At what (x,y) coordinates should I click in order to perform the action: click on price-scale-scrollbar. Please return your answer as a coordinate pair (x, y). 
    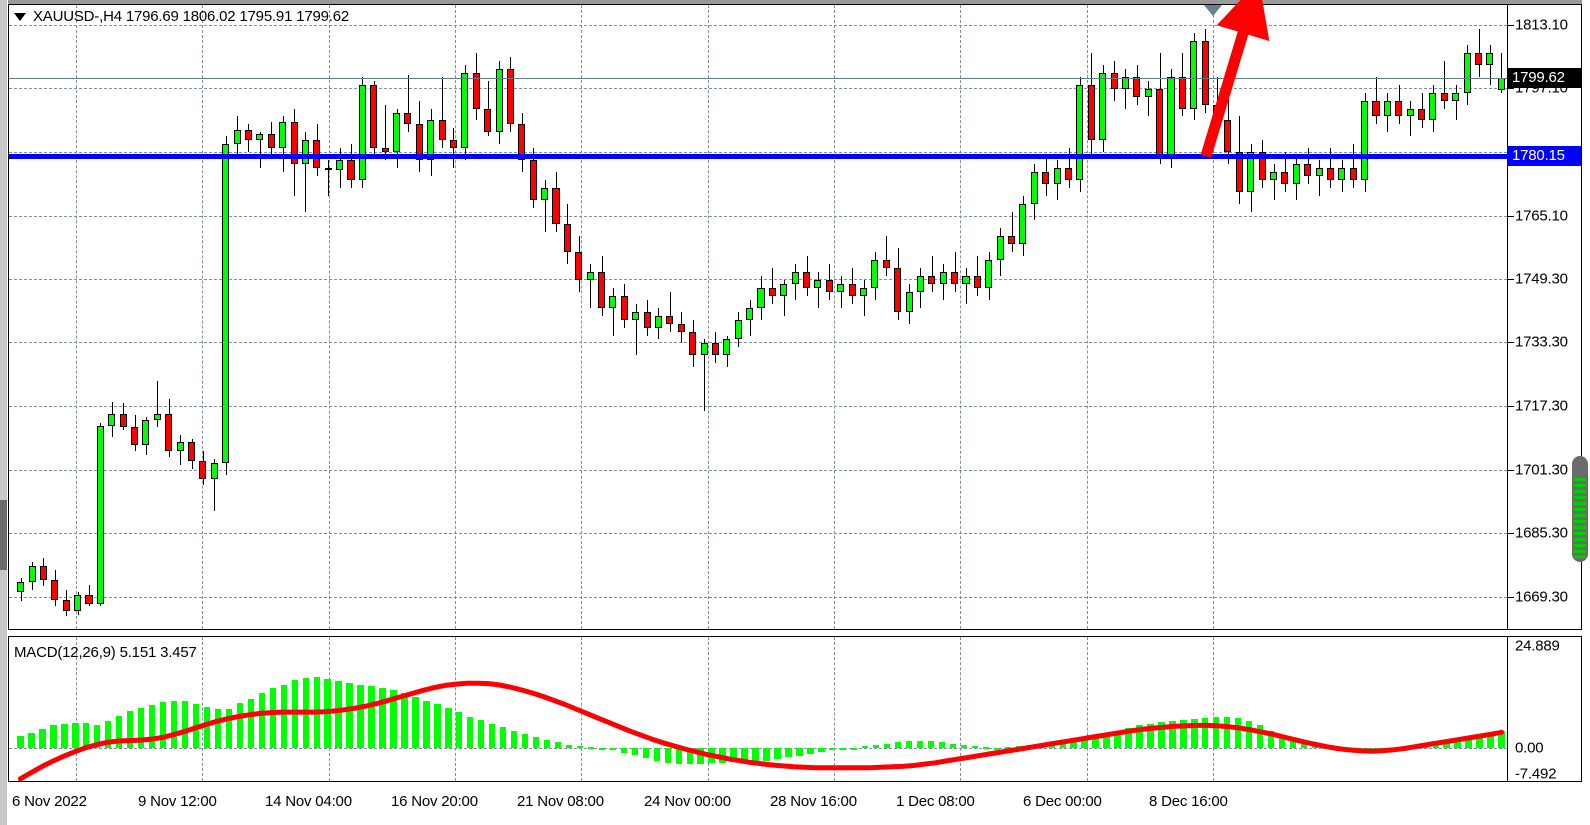
    Looking at the image, I should click on (1580, 509).